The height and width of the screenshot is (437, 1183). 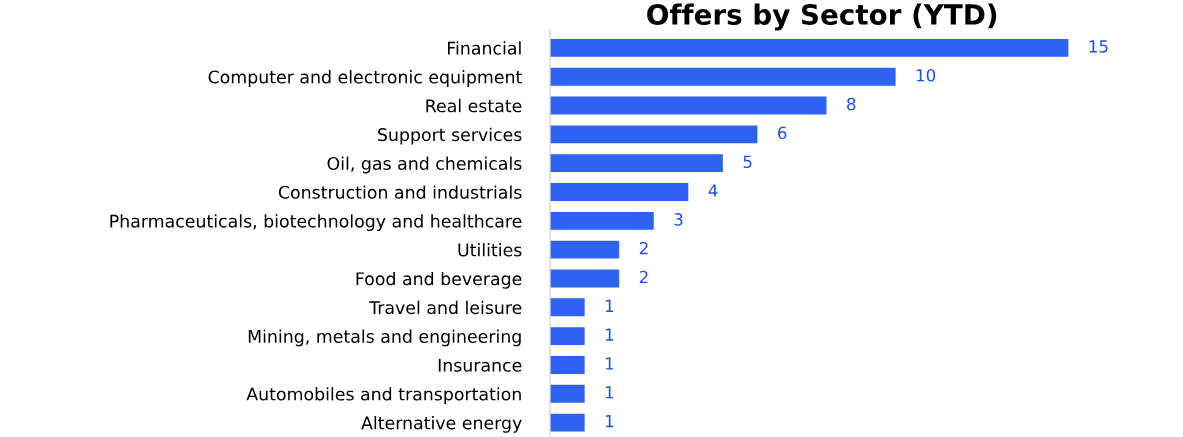 I want to click on data-label: 5, so click(x=747, y=162).